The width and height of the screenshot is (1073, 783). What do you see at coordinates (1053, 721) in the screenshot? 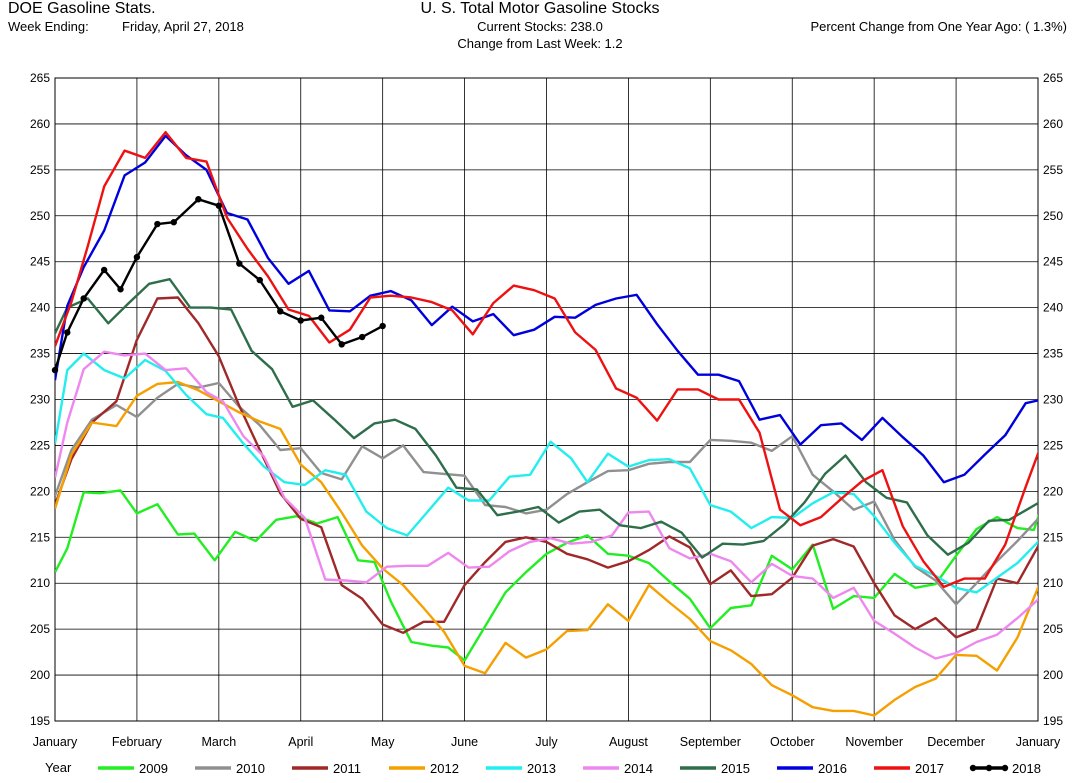
I see `y-tick-label-right: 195` at bounding box center [1053, 721].